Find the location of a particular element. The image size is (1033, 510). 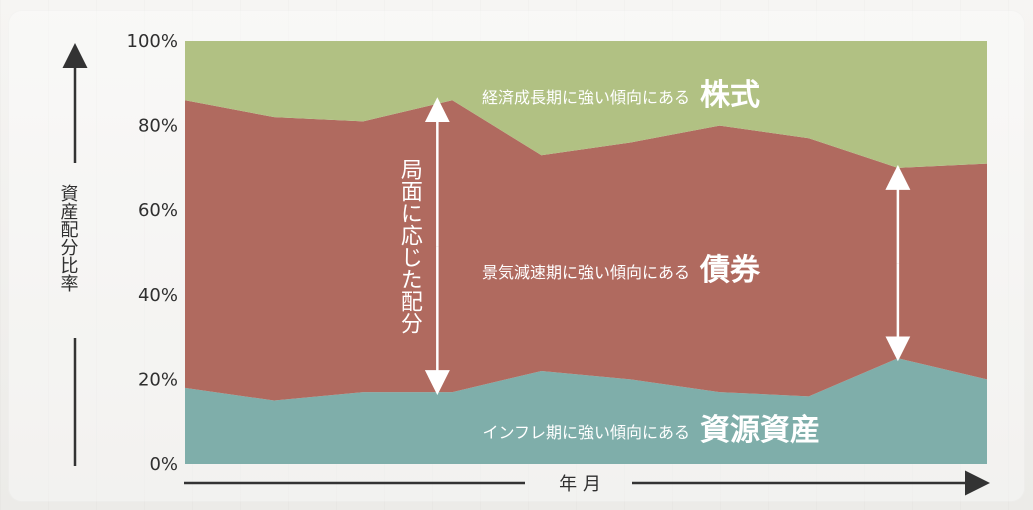

series-name-2: 債券 is located at coordinates (730, 270).